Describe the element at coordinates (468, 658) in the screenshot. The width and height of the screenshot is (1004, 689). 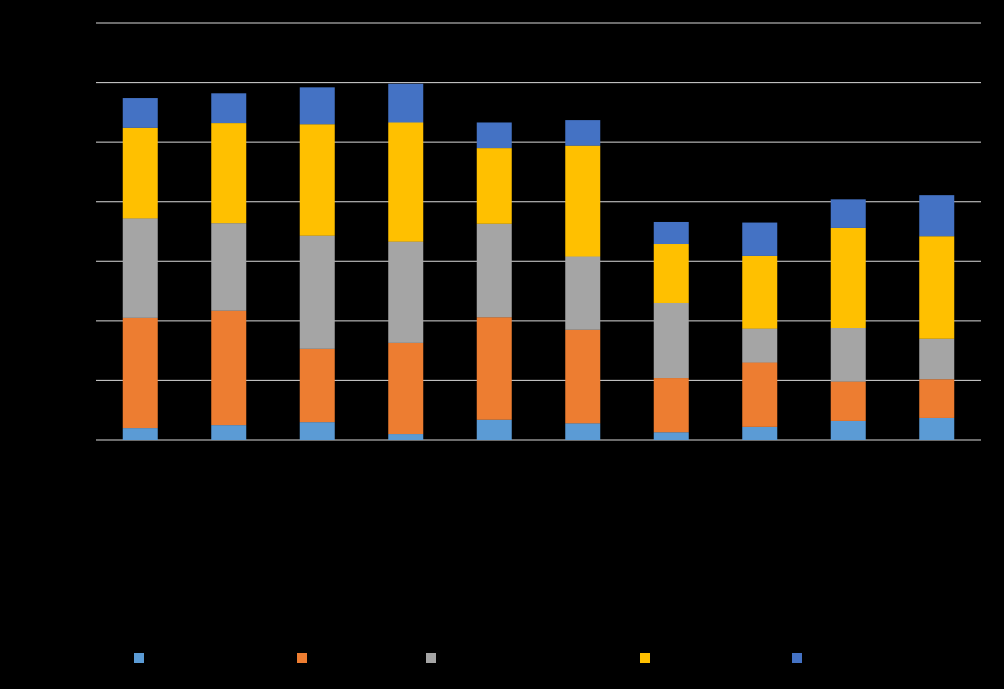
I see `legend` at that location.